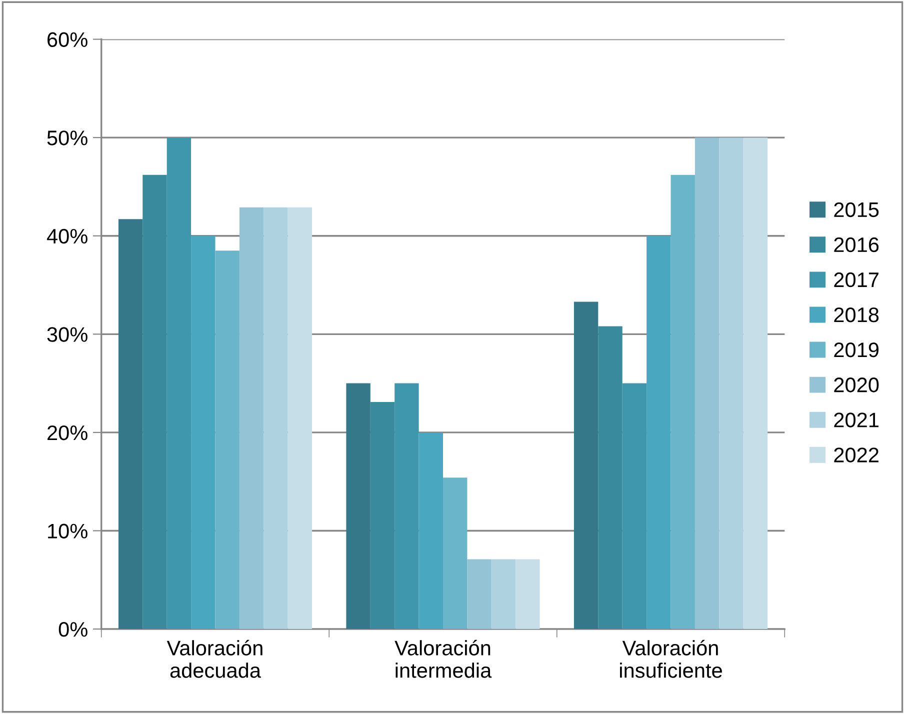  Describe the element at coordinates (67, 334) in the screenshot. I see `y-tick-label: 30%` at that location.